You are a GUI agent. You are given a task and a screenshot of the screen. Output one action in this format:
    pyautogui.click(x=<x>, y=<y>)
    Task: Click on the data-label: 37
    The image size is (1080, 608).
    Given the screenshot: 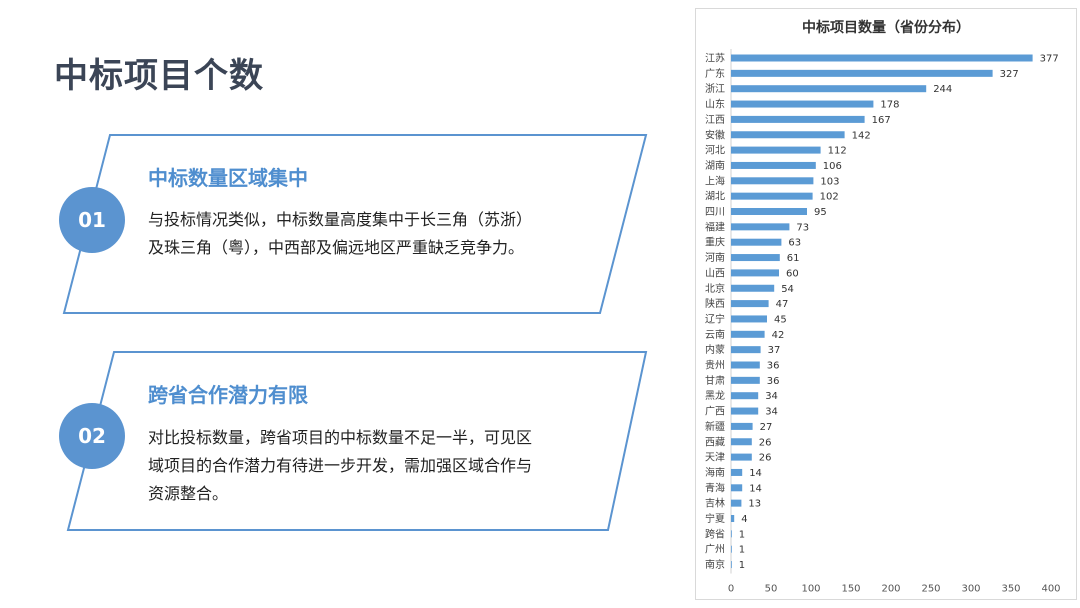 What is the action you would take?
    pyautogui.click(x=774, y=350)
    